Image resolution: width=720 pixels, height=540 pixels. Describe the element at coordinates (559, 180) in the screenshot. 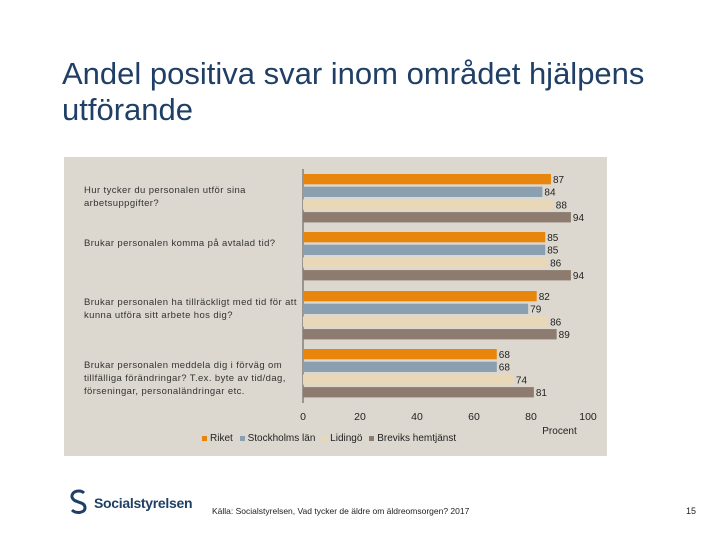

I see `data-label: 87` at that location.